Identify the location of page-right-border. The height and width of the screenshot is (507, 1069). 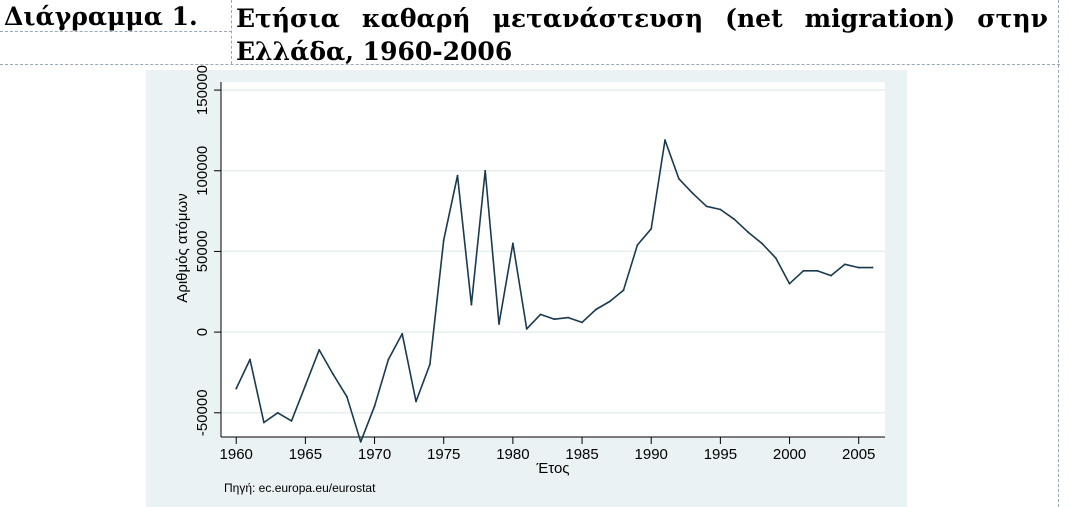
(1058, 253).